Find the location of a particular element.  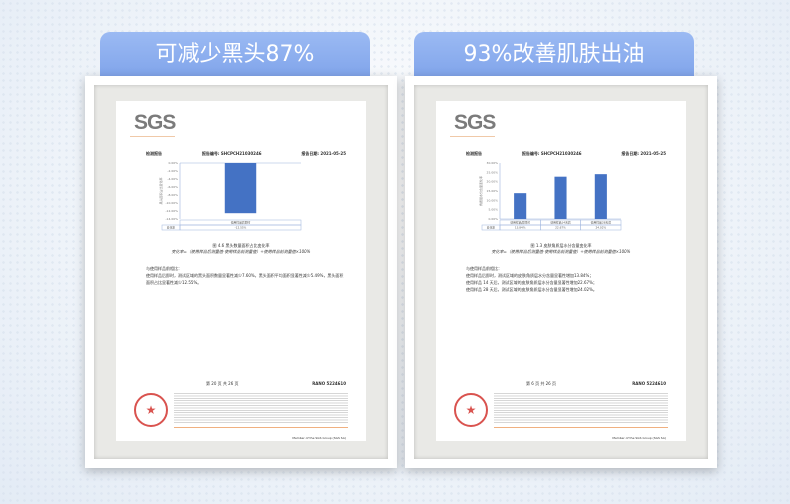

category-label: 使用样品14天后 is located at coordinates (560, 223).